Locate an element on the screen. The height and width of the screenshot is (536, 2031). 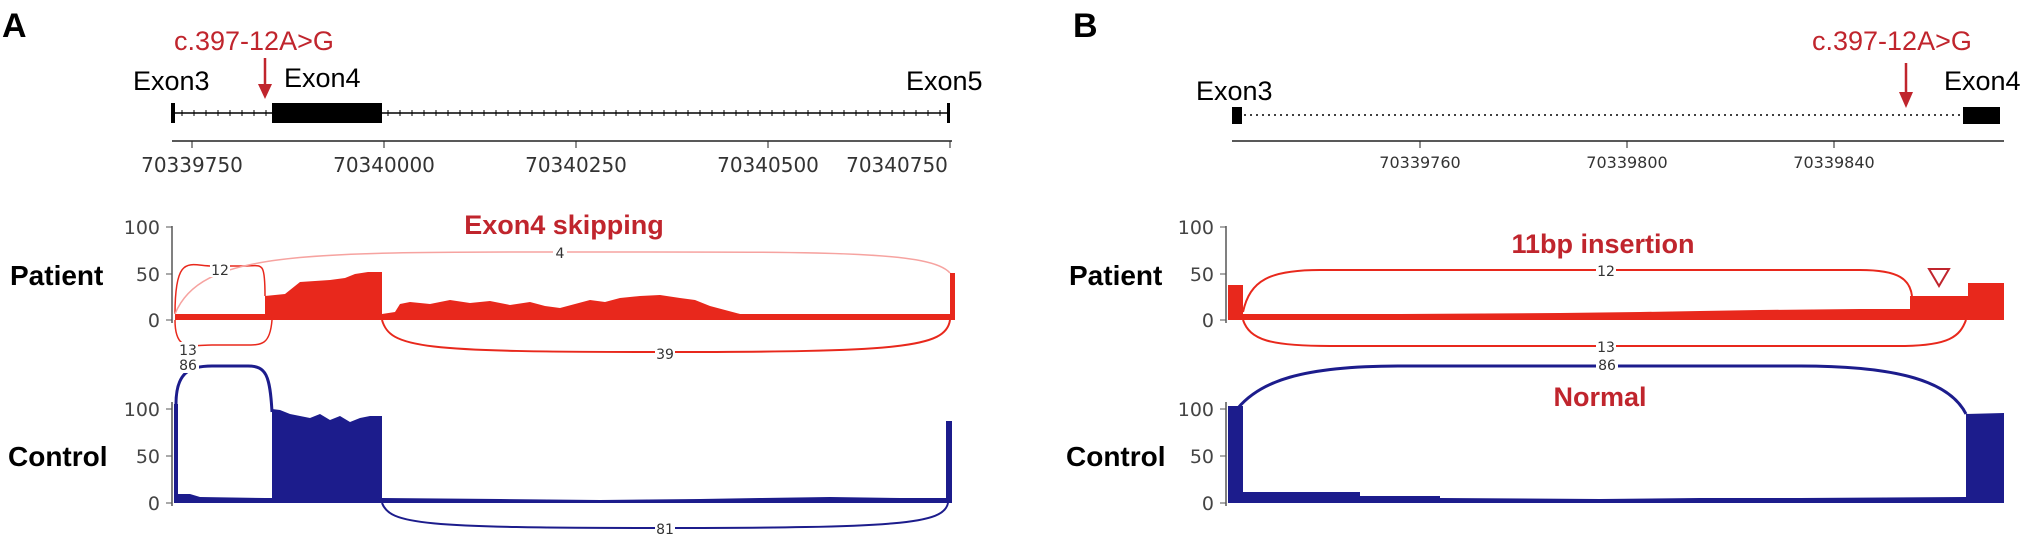
variant-arrow-a is located at coordinates (265, 78).